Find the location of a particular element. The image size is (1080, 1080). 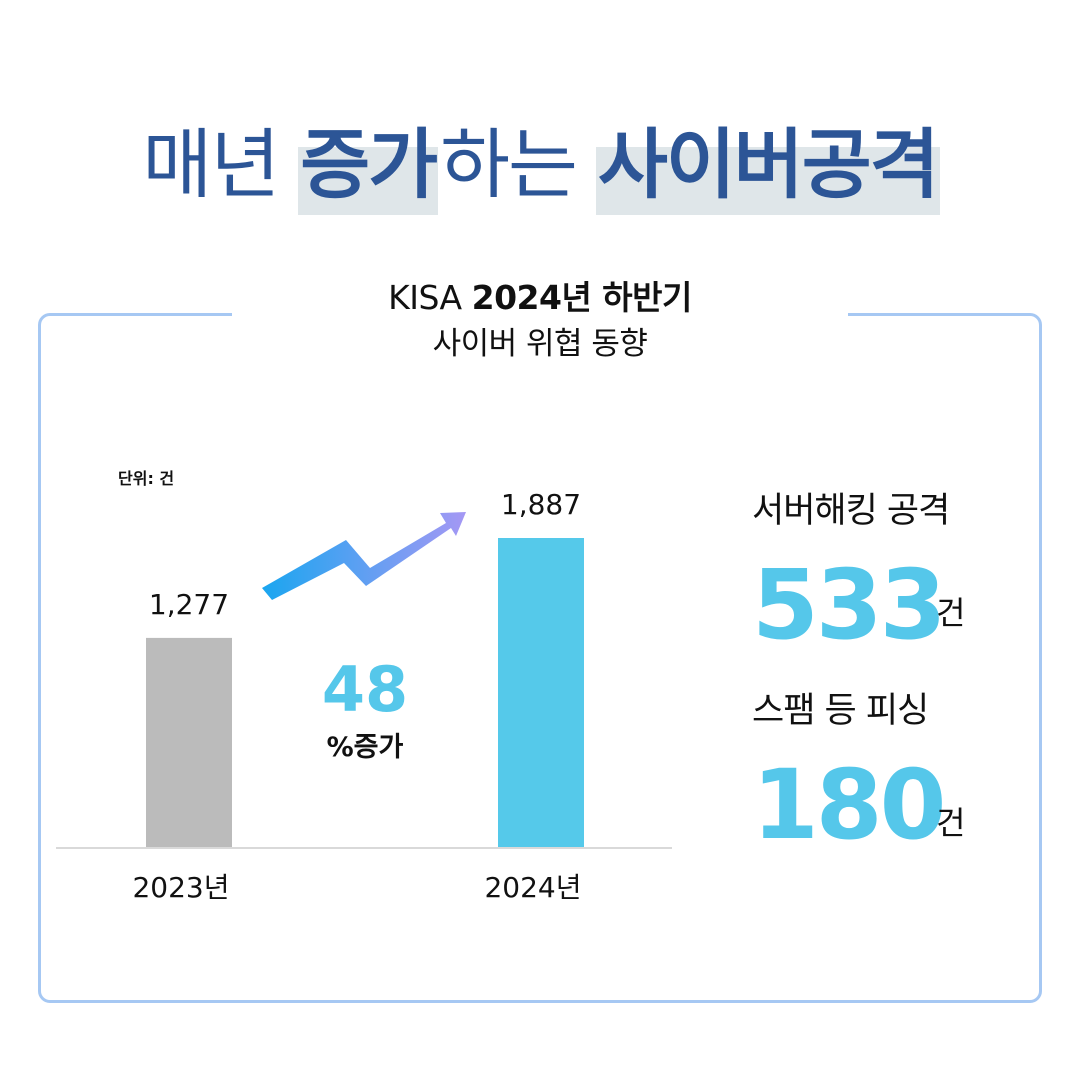

panel-title: KISA 2024년 하반기 사이버 위협 동향 is located at coordinates (540, 322).